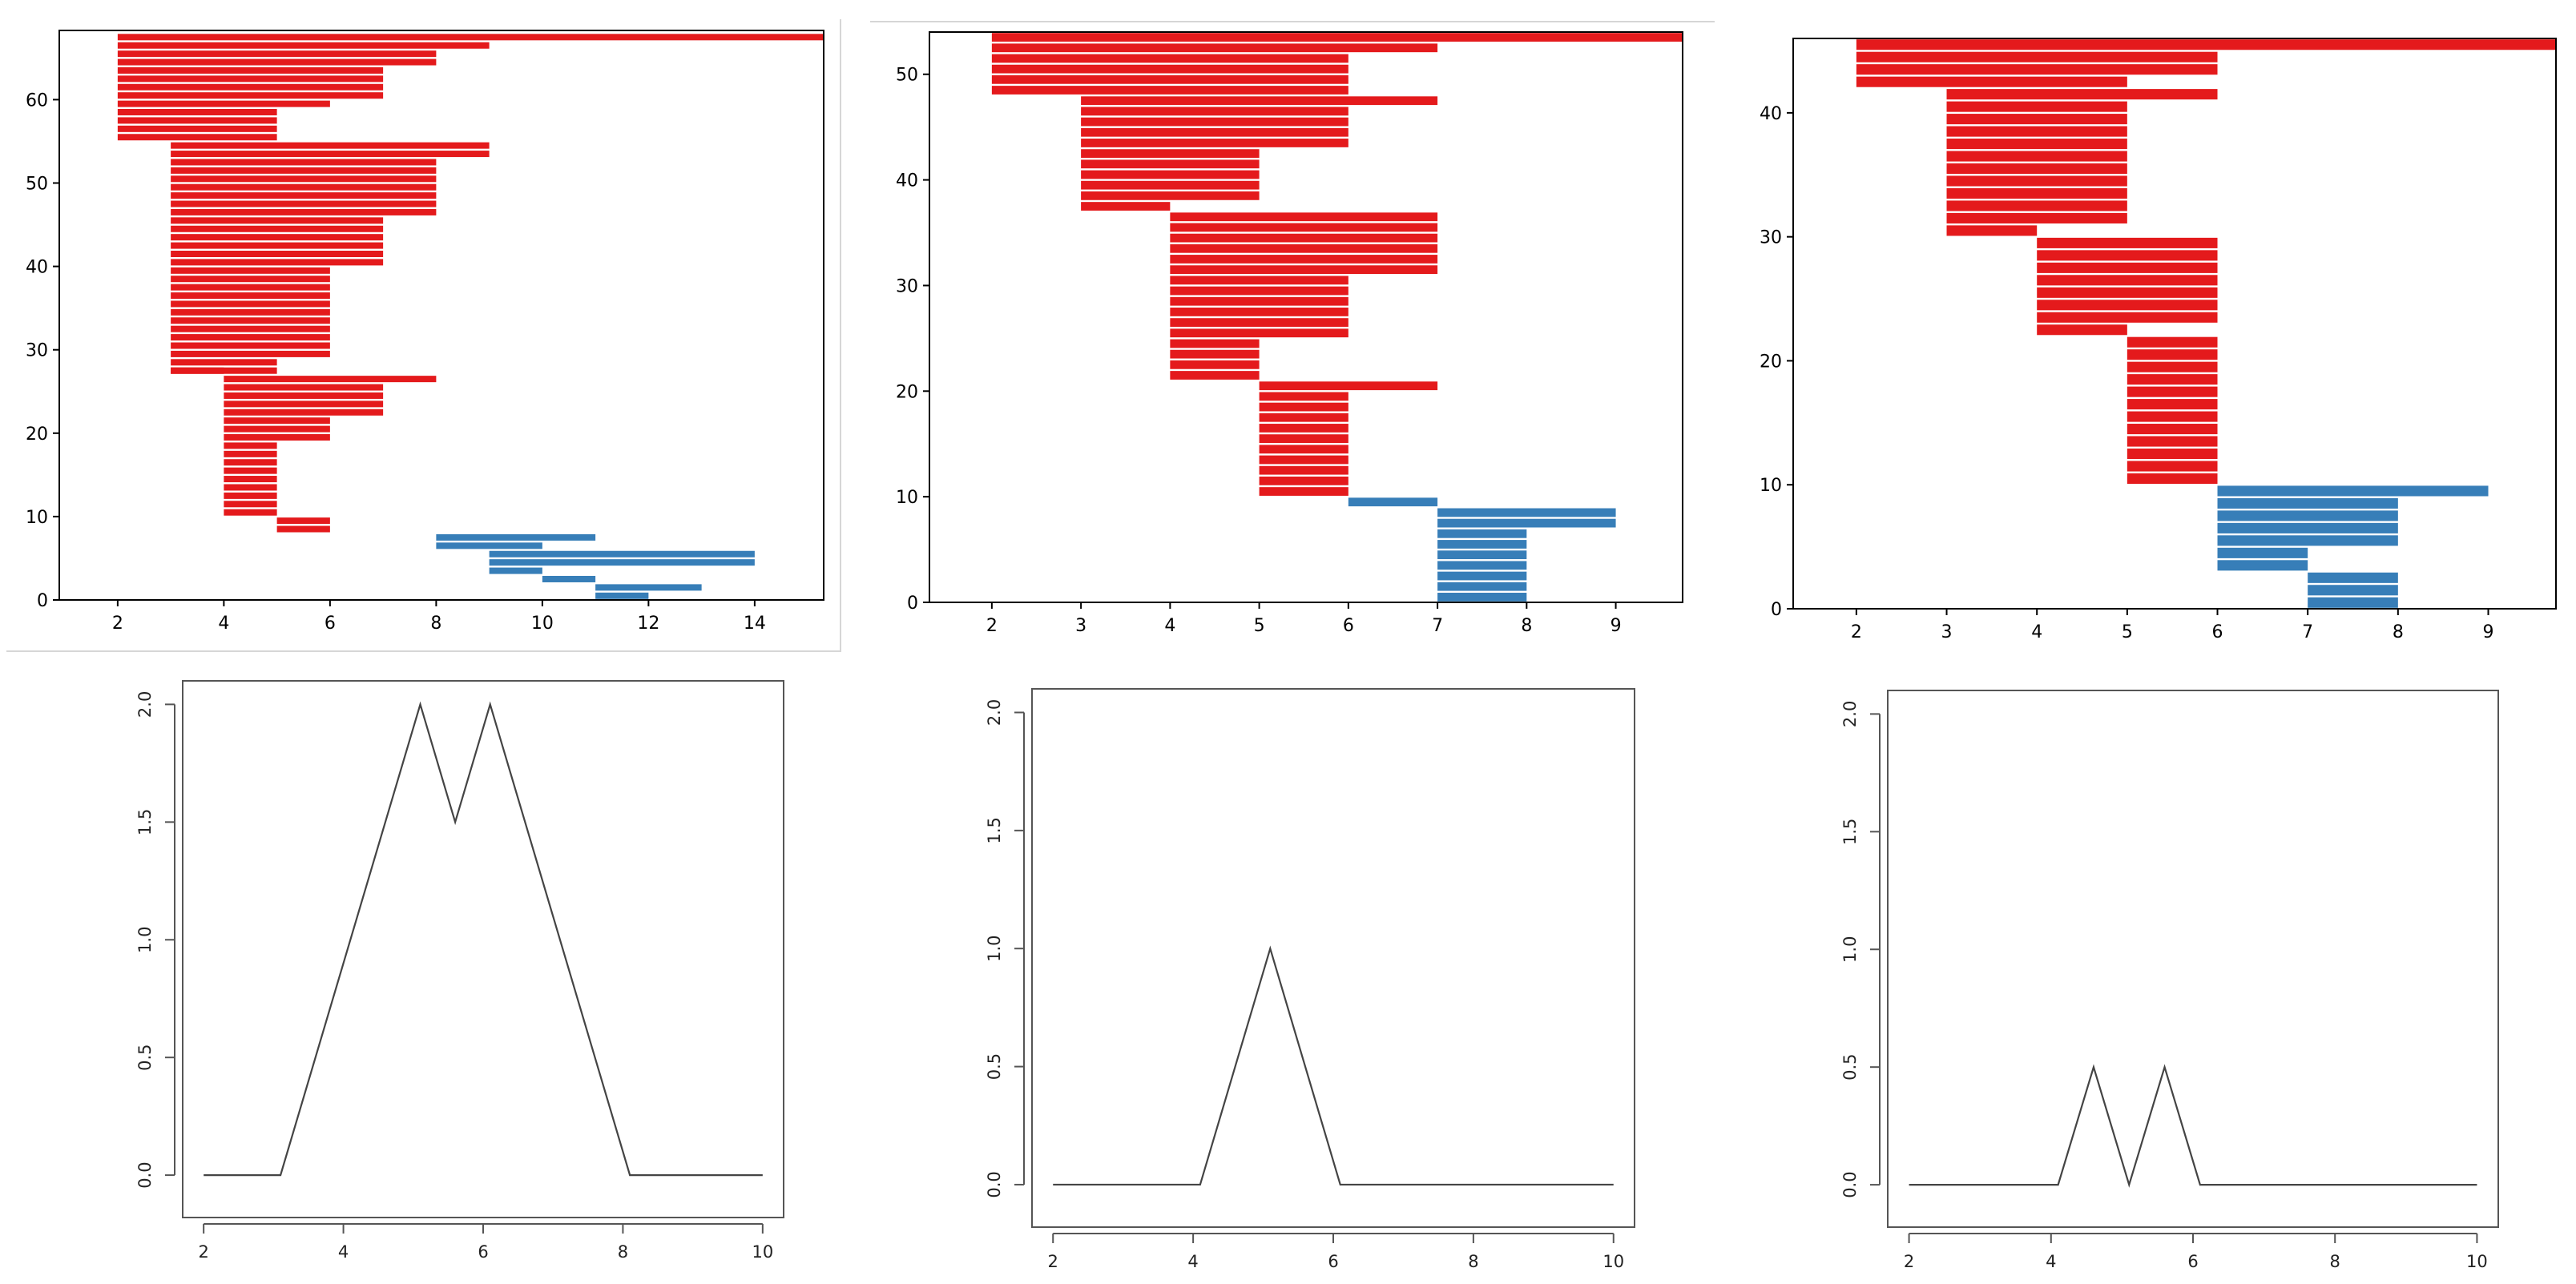 Image resolution: width=2576 pixels, height=1284 pixels. Describe the element at coordinates (145, 1057) in the screenshot. I see `y-tick-label: 0.5` at that location.